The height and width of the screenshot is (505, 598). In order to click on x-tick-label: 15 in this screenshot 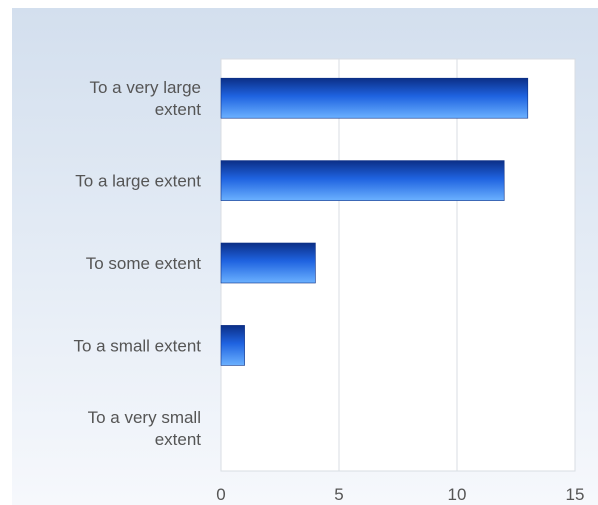, I will do `click(575, 494)`.